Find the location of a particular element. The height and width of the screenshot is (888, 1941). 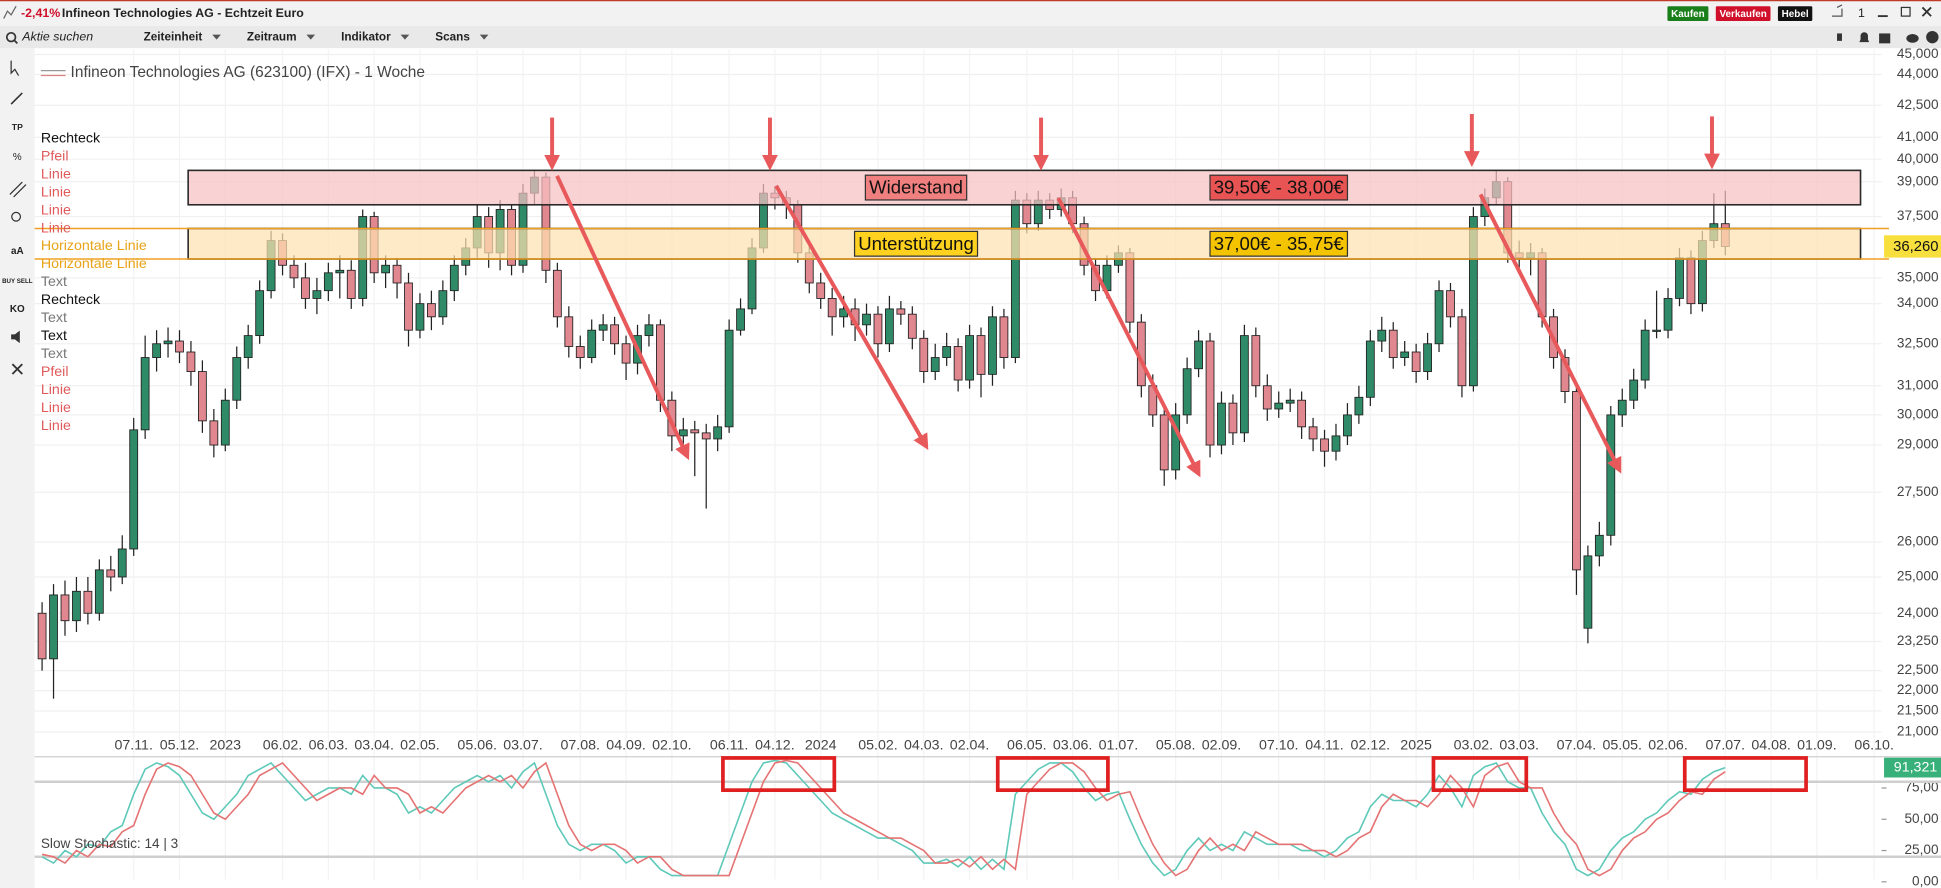

x-tick-label: 03.02. is located at coordinates (1474, 745).